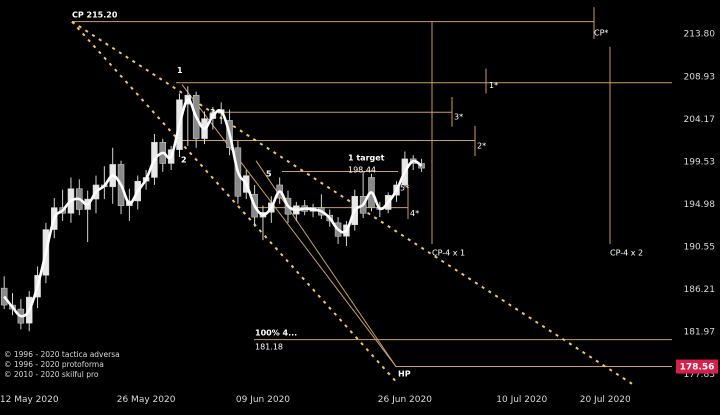  Describe the element at coordinates (29, 400) in the screenshot. I see `x-tick-label: 12 May 2020` at that location.